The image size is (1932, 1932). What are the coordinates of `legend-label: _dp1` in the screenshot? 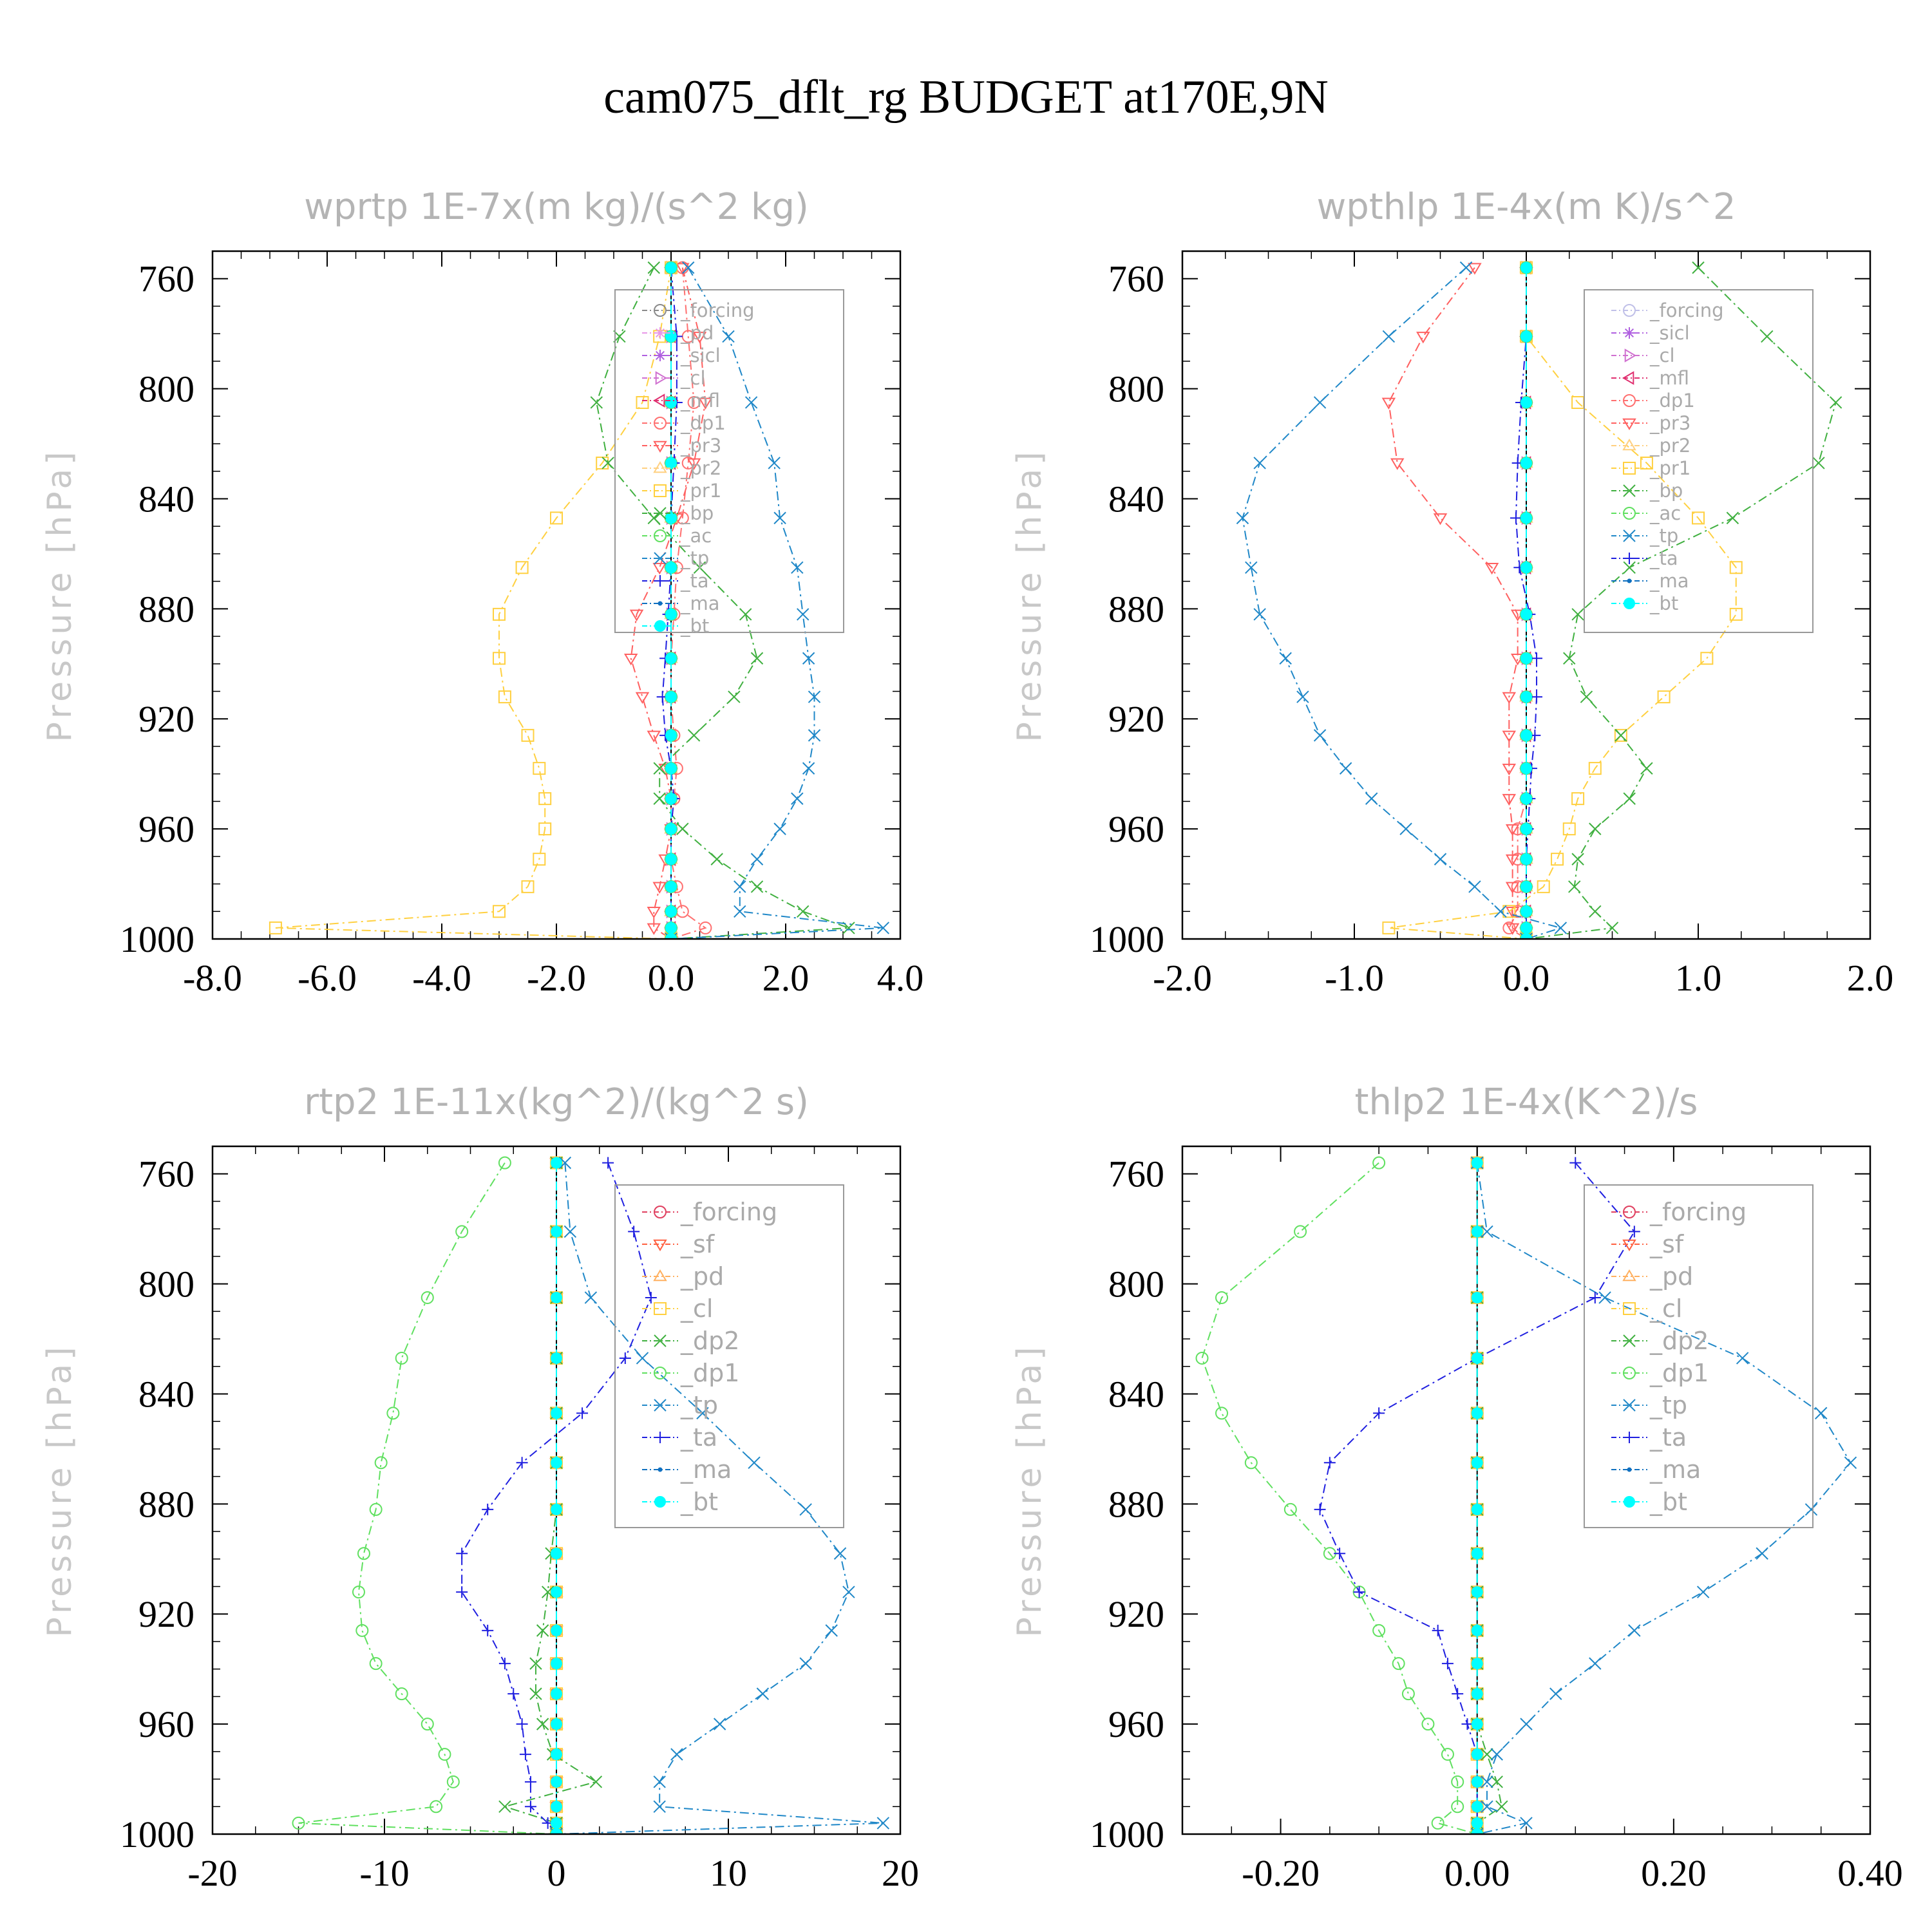 It's located at (1672, 401).